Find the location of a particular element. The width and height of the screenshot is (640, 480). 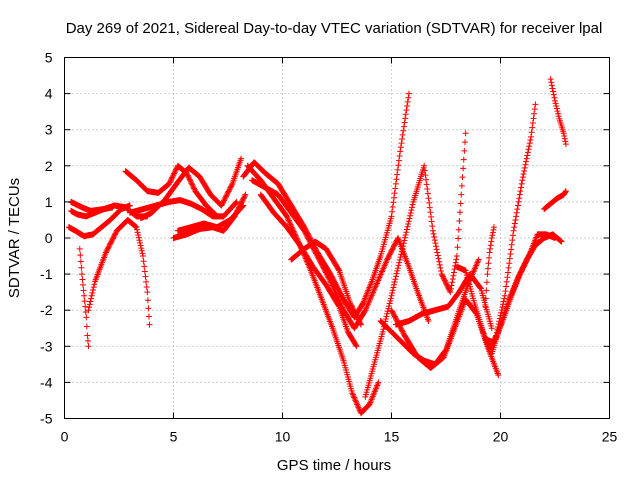

x-axis-label: GPS time / hours is located at coordinates (334, 465).